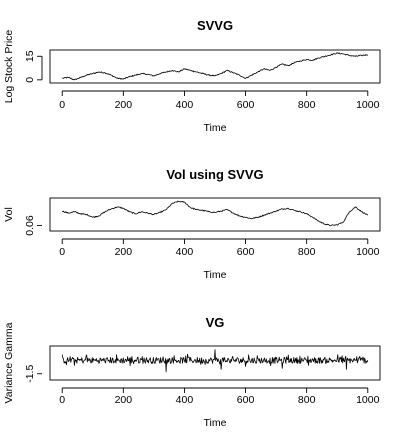  What do you see at coordinates (215, 25) in the screenshot?
I see `chart-title: SVVG` at bounding box center [215, 25].